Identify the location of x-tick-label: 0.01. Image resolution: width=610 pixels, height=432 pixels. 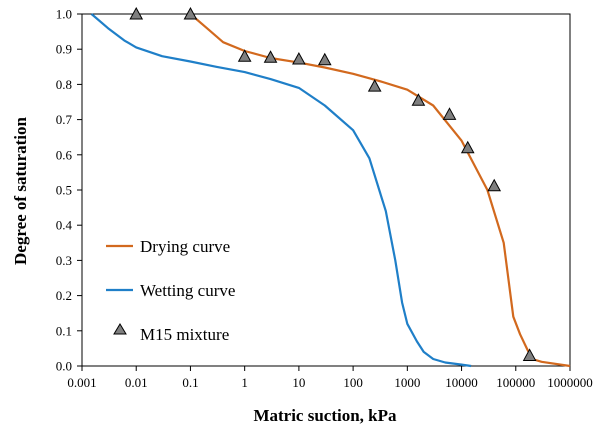
(136, 382).